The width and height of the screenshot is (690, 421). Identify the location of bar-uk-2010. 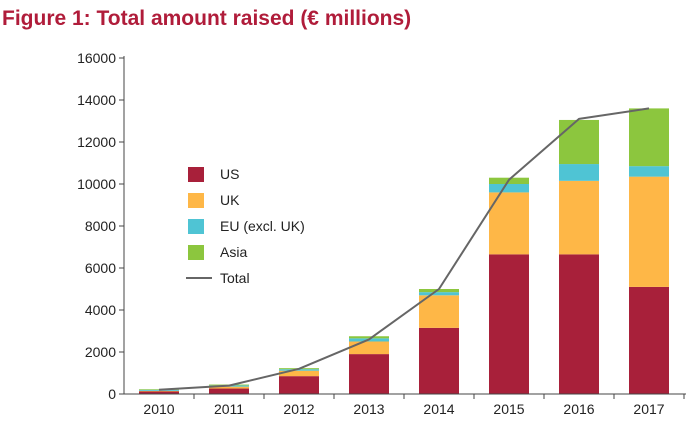
(159, 391).